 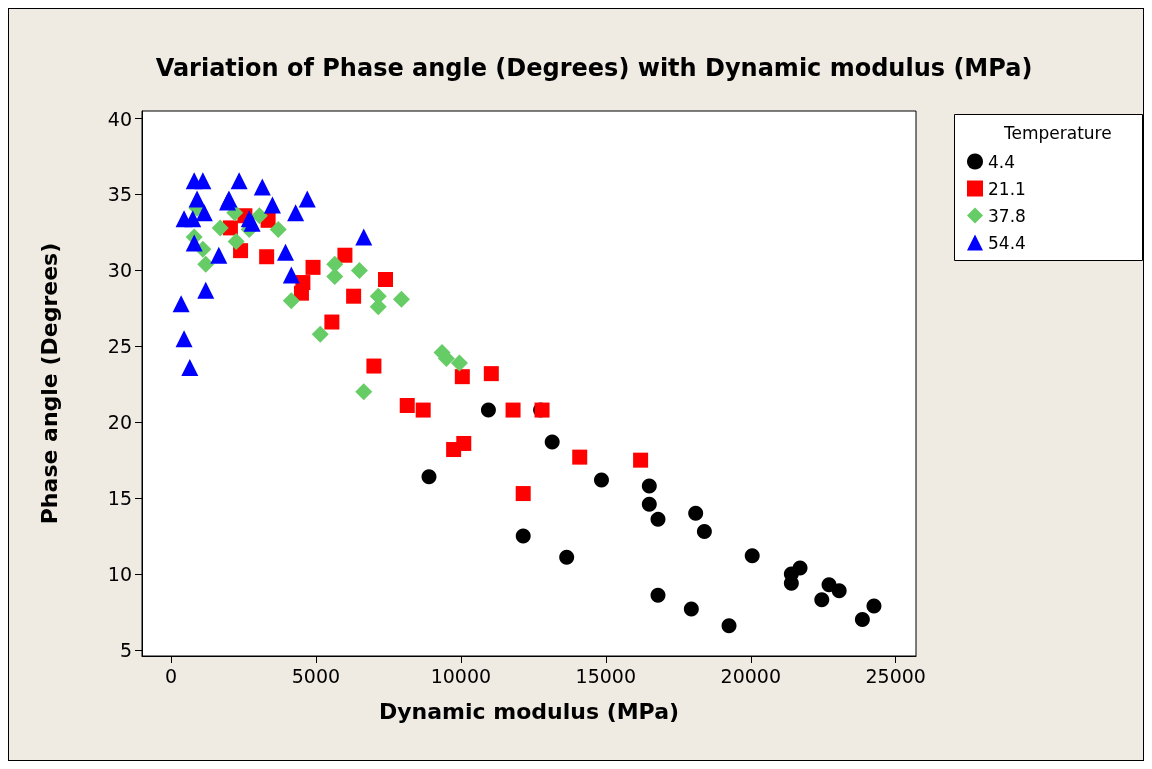 I want to click on y-tick-label: 35, so click(x=119, y=194).